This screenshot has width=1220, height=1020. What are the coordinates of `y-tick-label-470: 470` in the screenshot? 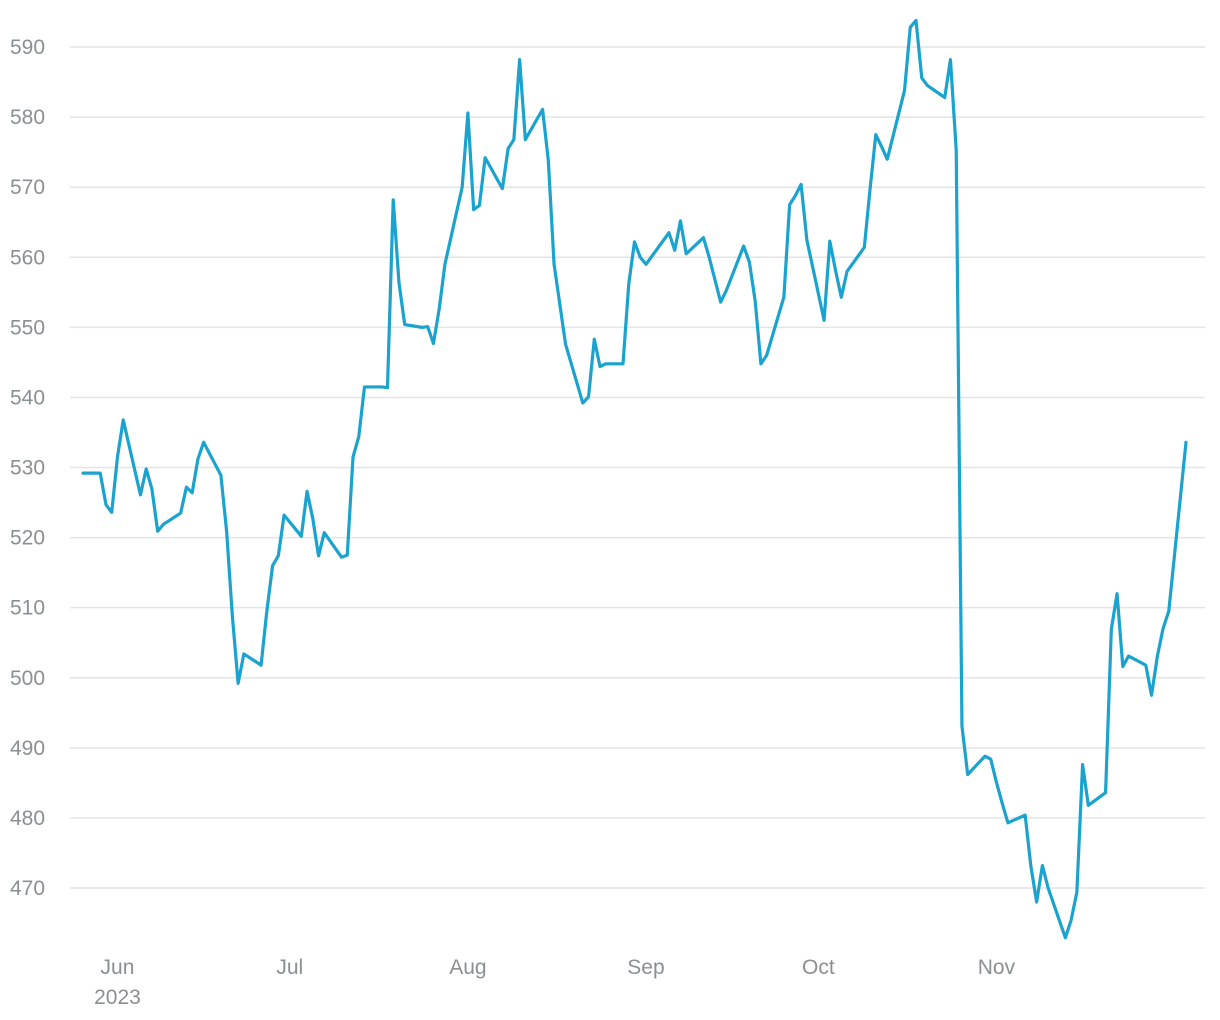 It's located at (27, 888).